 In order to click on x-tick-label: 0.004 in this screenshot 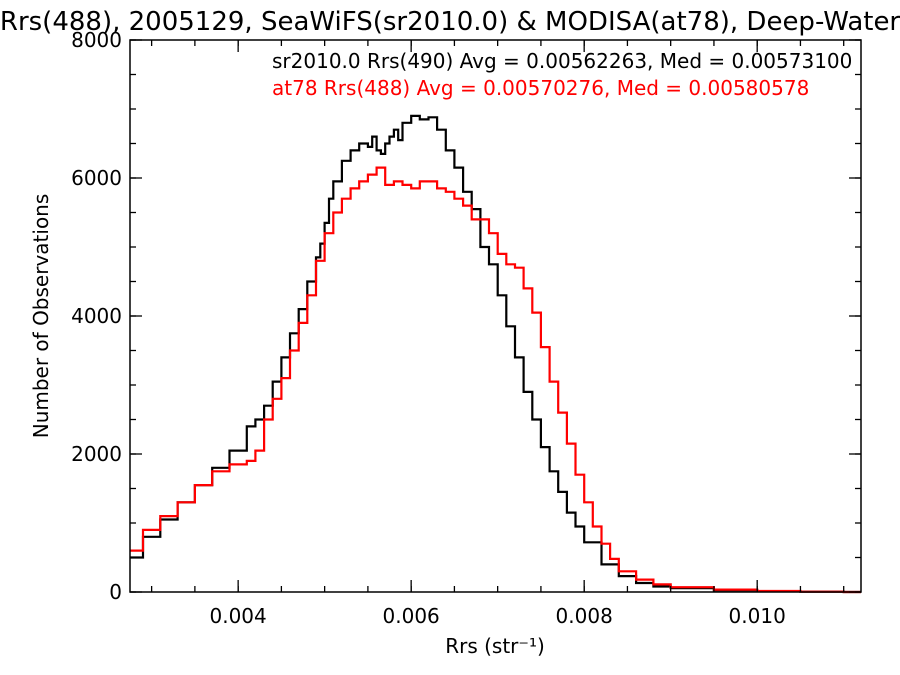, I will do `click(238, 616)`.